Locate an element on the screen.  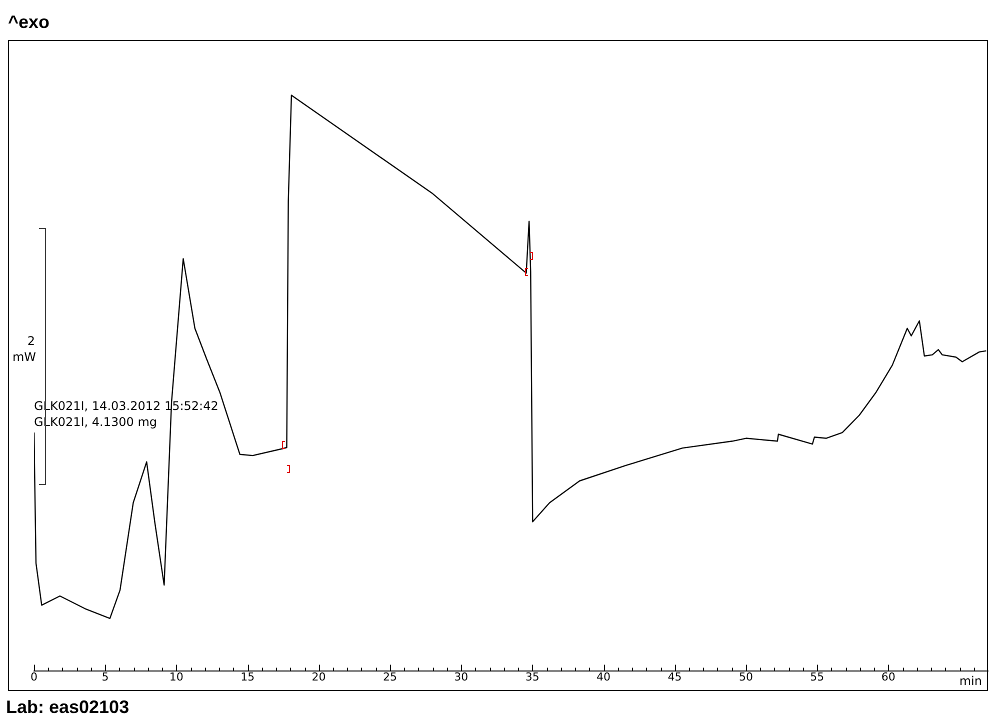
x-tick-label: 25 is located at coordinates (389, 677).